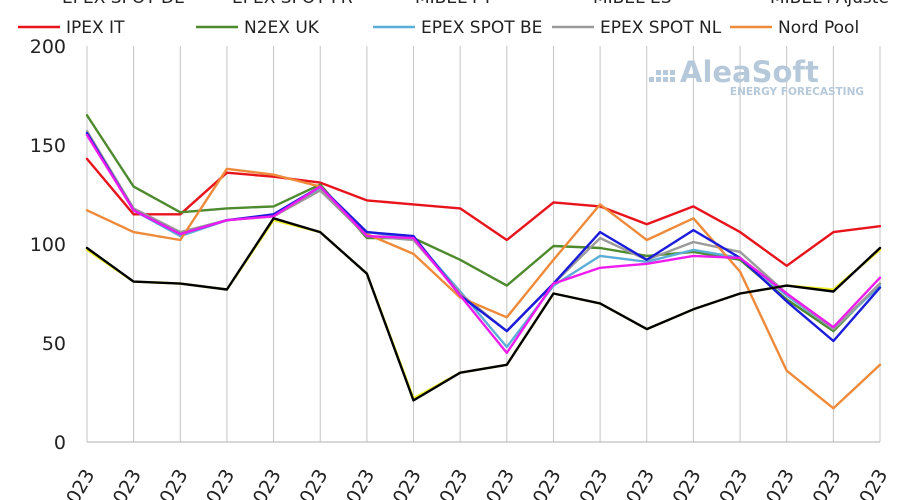 Image resolution: width=900 pixels, height=500 pixels. I want to click on legend-label: Nord Pool, so click(818, 28).